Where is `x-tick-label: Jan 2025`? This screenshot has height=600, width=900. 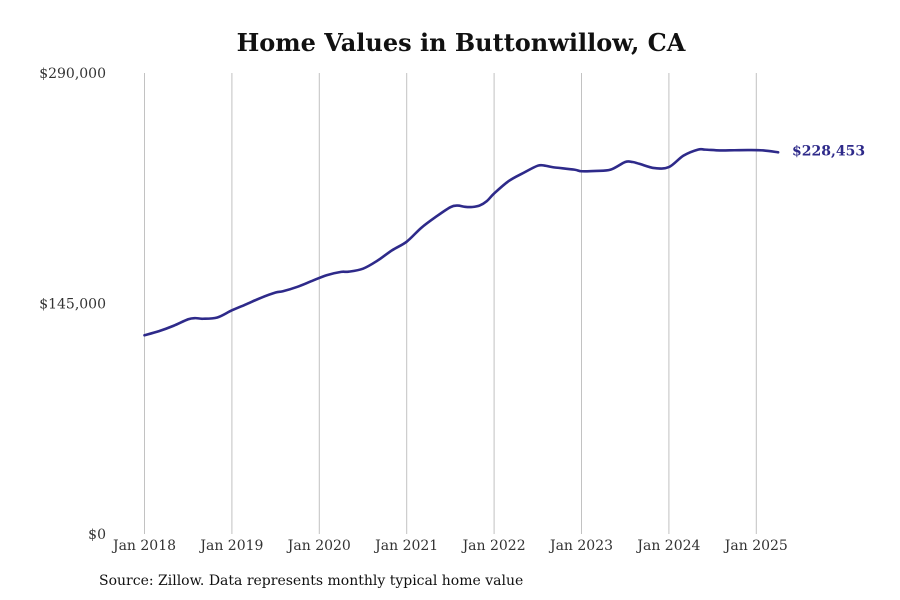 x-tick-label: Jan 2025 is located at coordinates (755, 546).